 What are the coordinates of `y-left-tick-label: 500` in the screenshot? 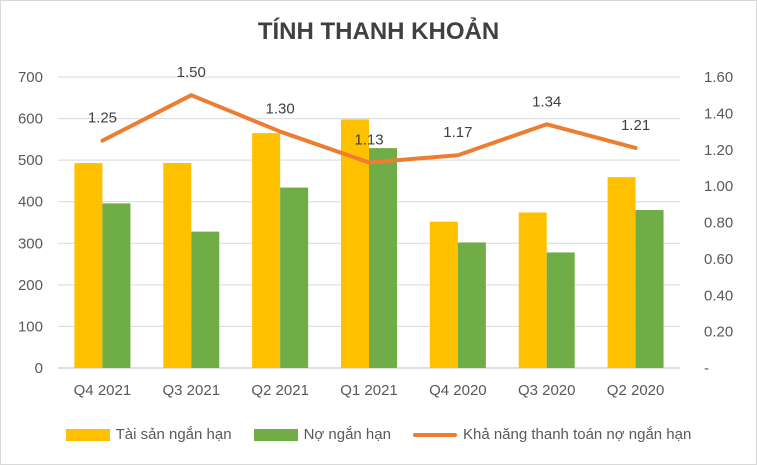 It's located at (30, 160).